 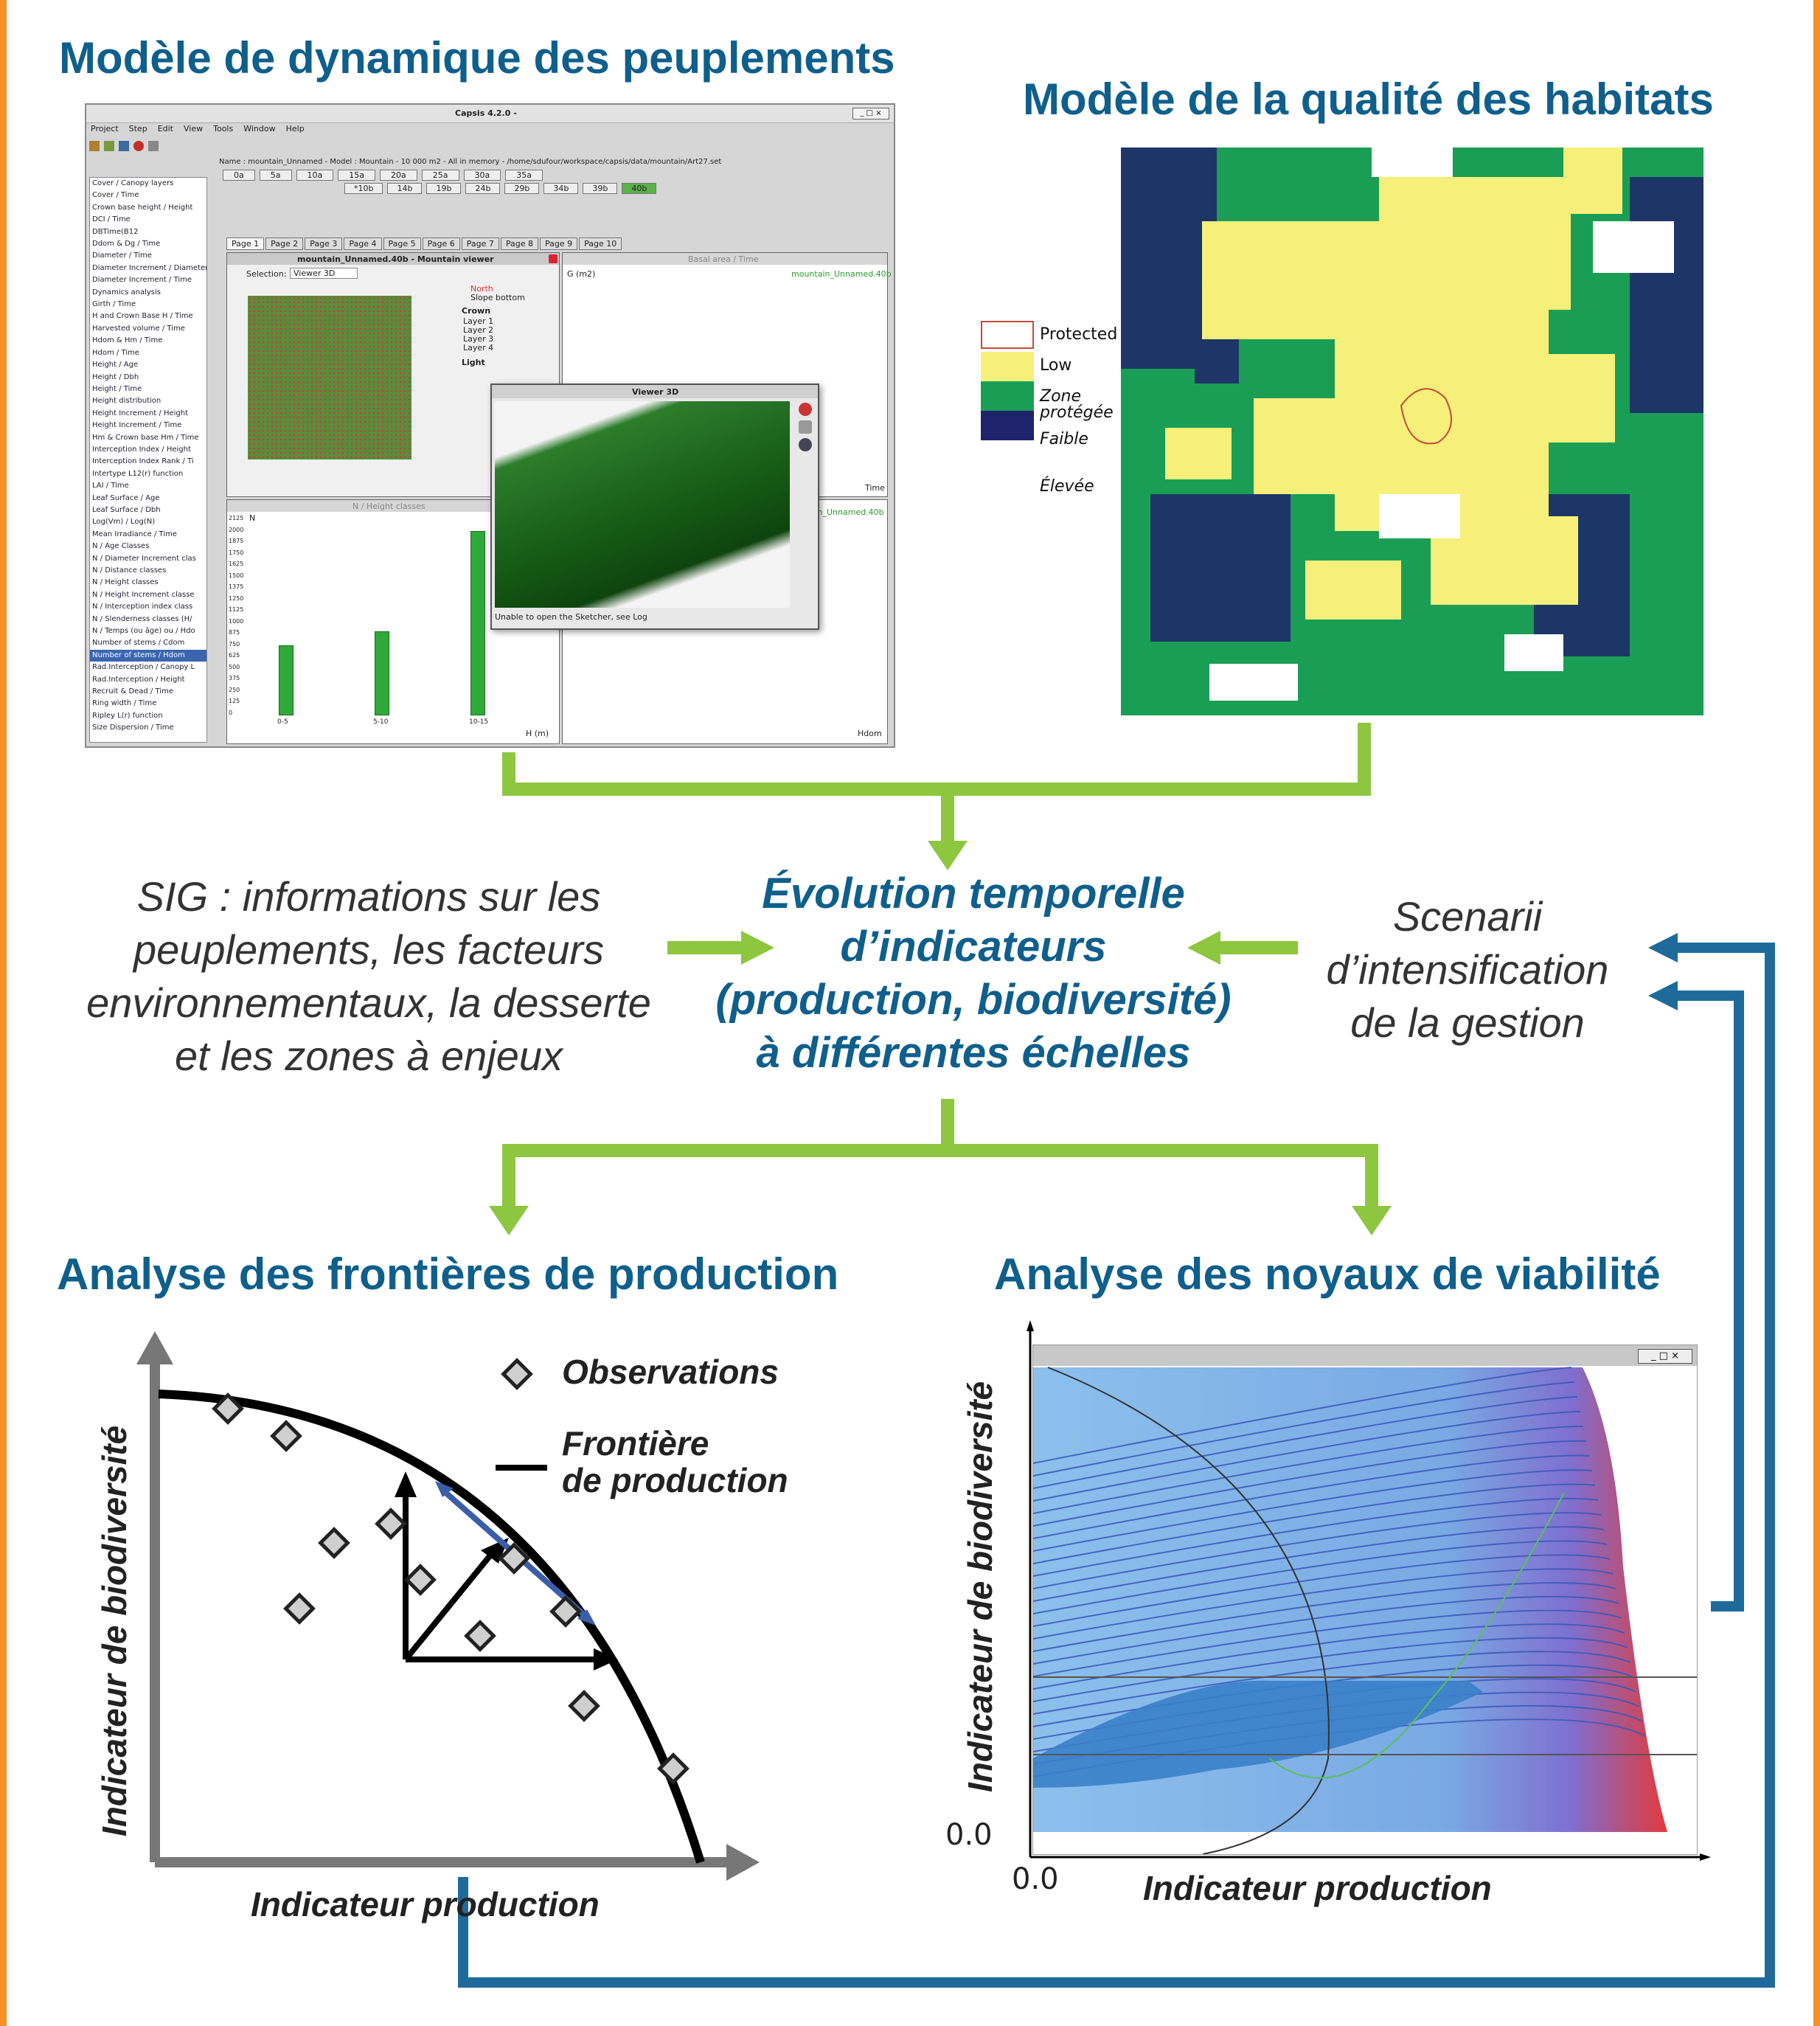 I want to click on step-button: 19b, so click(x=444, y=188).